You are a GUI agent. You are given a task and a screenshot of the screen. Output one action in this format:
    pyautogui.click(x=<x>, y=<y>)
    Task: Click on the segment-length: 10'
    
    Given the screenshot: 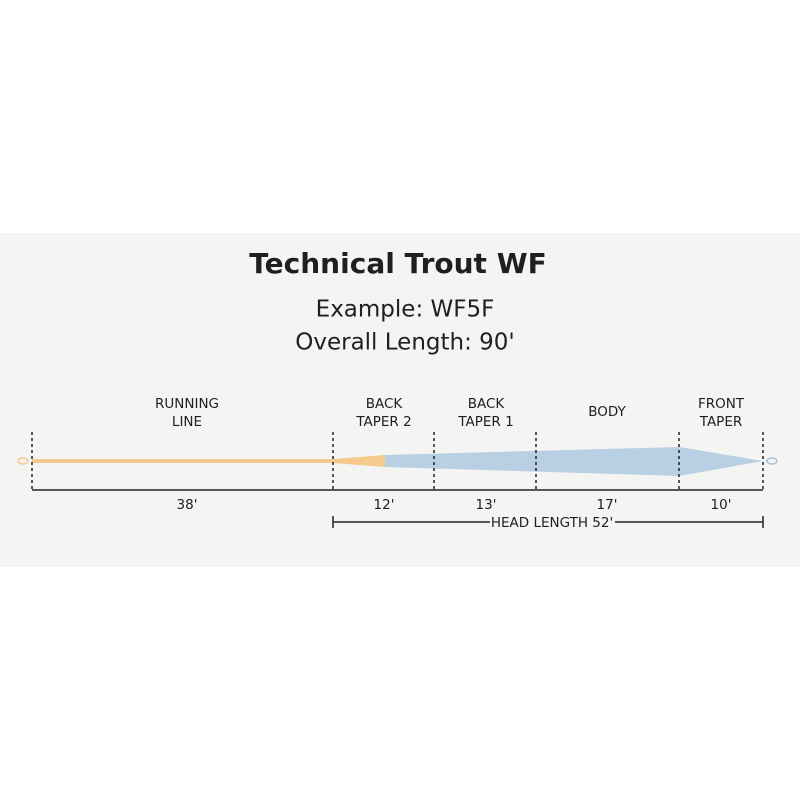 What is the action you would take?
    pyautogui.click(x=721, y=505)
    